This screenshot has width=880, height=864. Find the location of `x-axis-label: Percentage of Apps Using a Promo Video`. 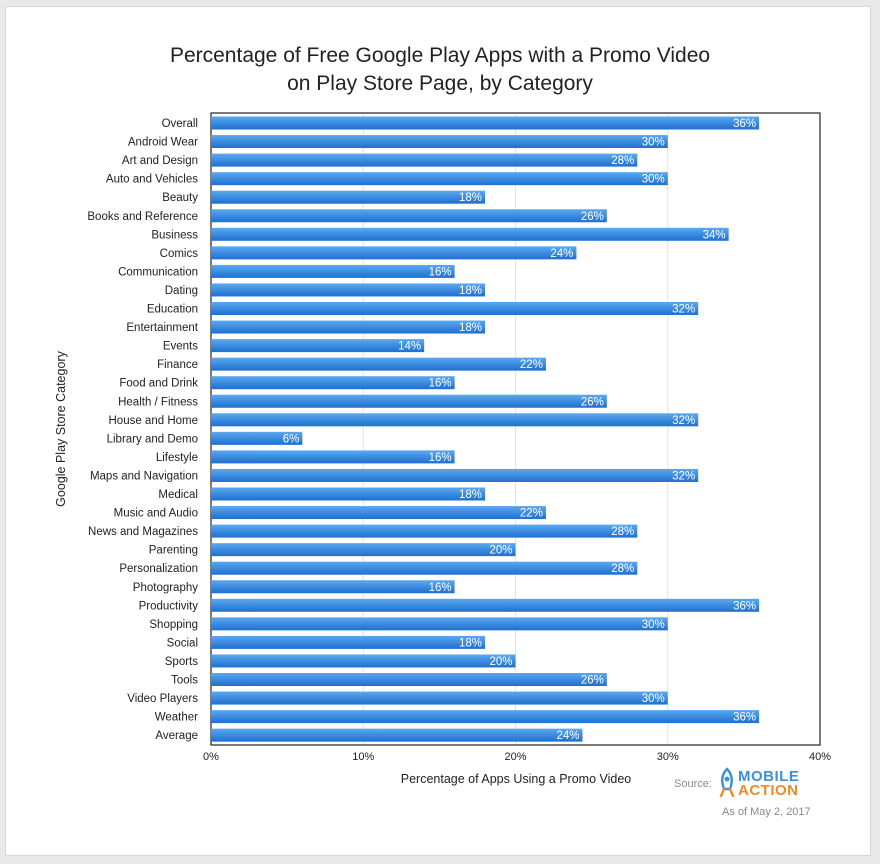

x-axis-label: Percentage of Apps Using a Promo Video is located at coordinates (516, 779).